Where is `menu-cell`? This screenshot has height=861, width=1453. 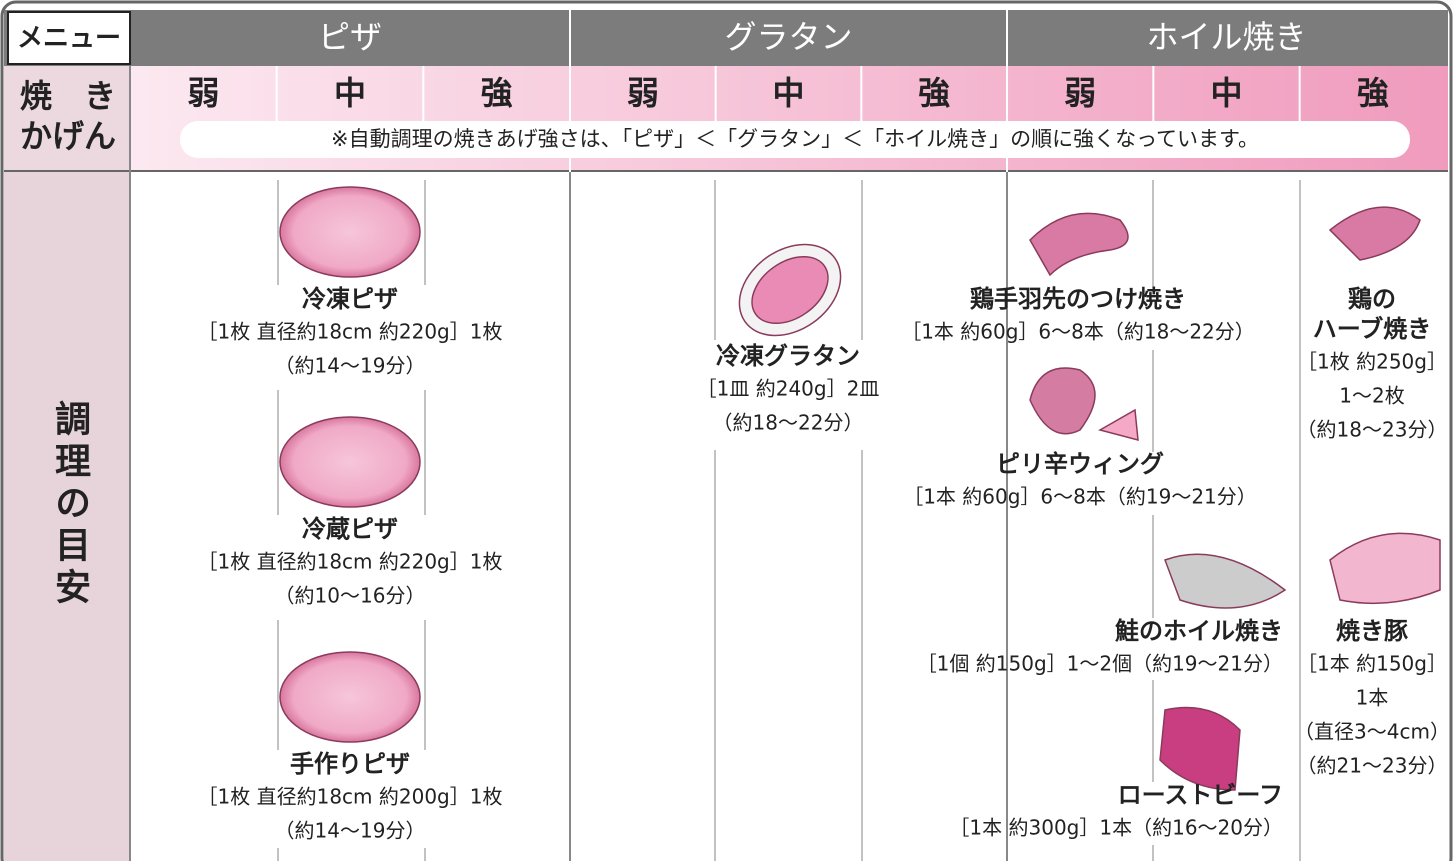 menu-cell is located at coordinates (69, 38).